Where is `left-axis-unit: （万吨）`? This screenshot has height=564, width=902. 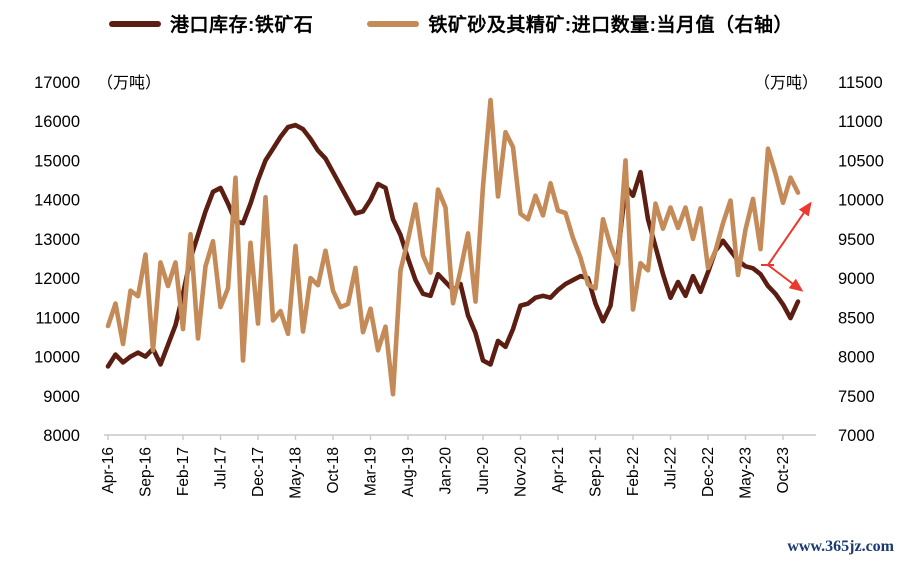
left-axis-unit: （万吨） is located at coordinates (129, 83).